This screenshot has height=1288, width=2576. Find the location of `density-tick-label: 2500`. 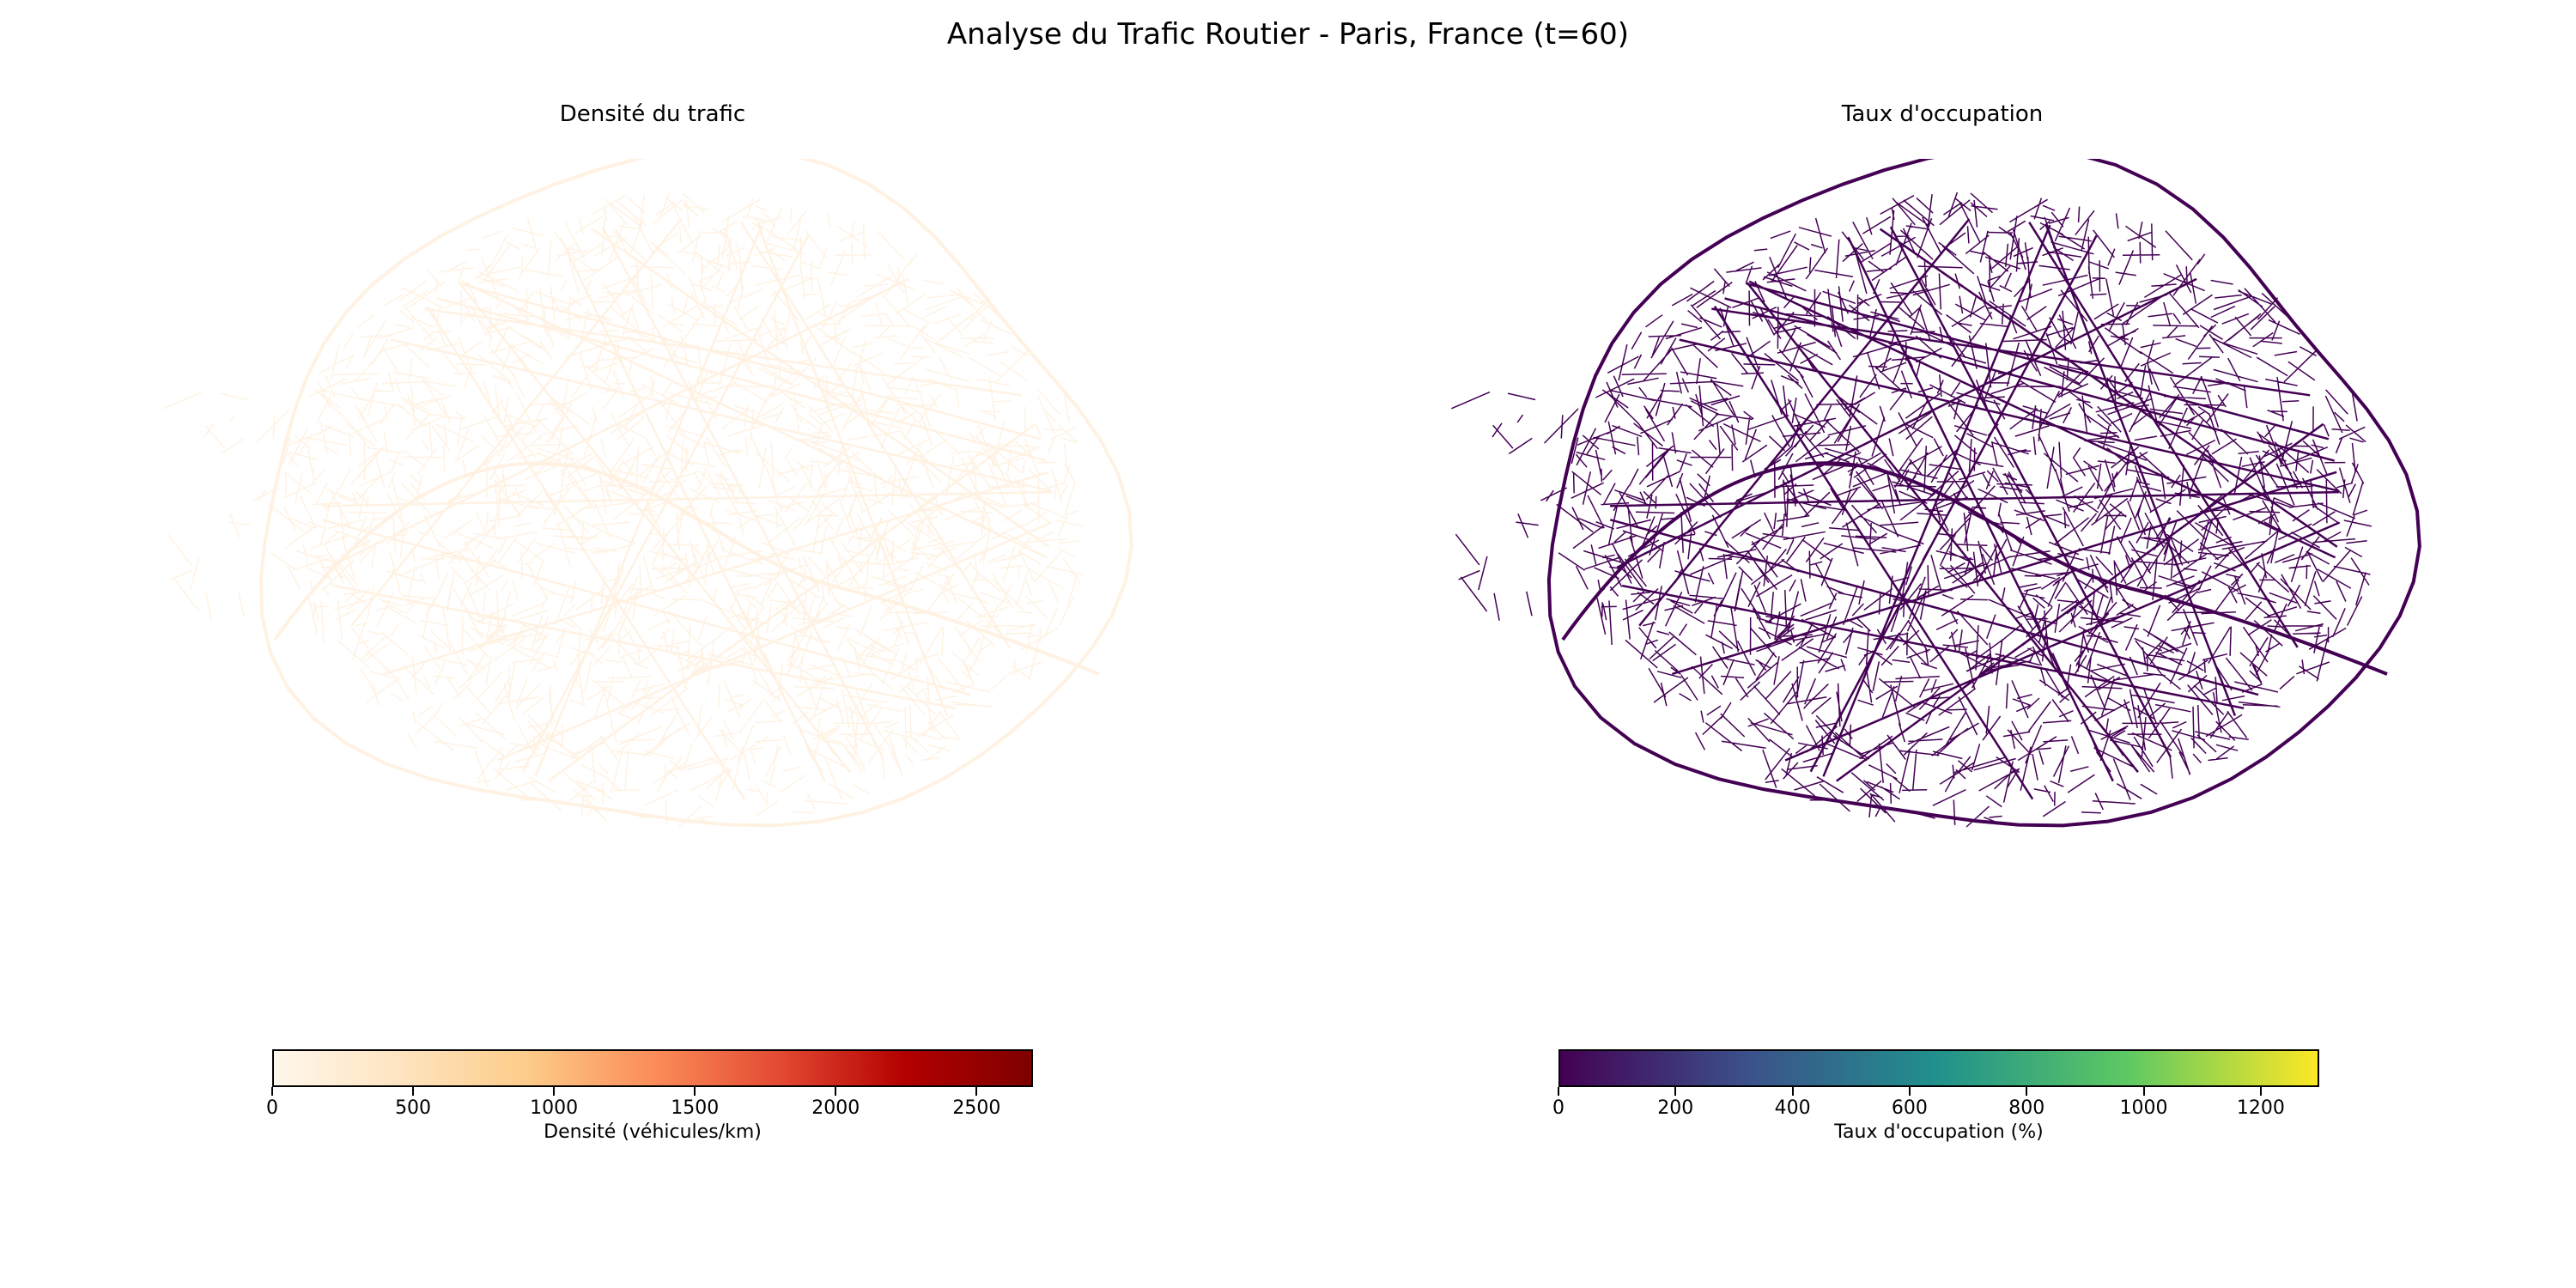

density-tick-label: 2500 is located at coordinates (976, 1108).